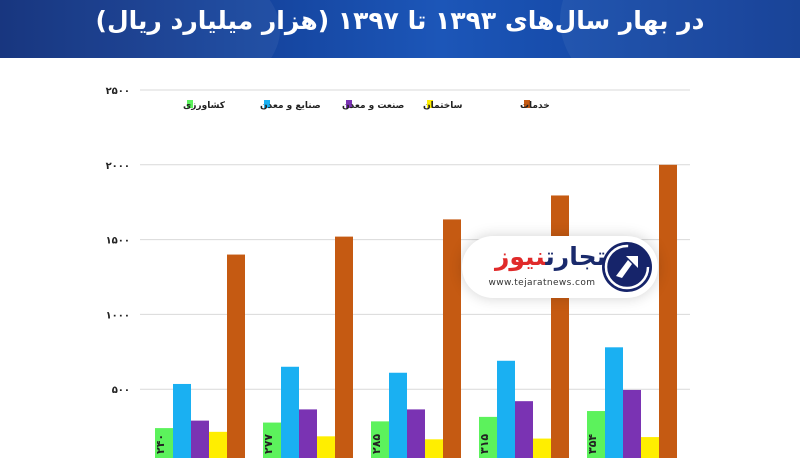  I want to click on y-tick-label: ۱۰۰۰, so click(118, 315).